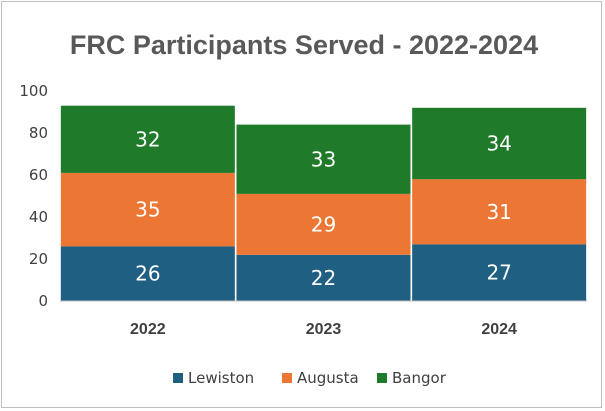 The image size is (605, 411). What do you see at coordinates (33, 196) in the screenshot?
I see `y-axis: 0 20 40 60 80 100` at bounding box center [33, 196].